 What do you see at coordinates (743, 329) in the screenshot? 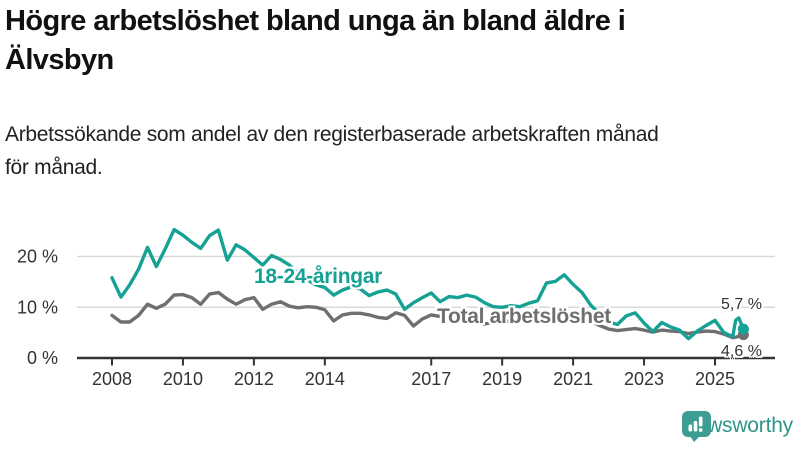
I see `series-end-dot-18-24-åringar` at bounding box center [743, 329].